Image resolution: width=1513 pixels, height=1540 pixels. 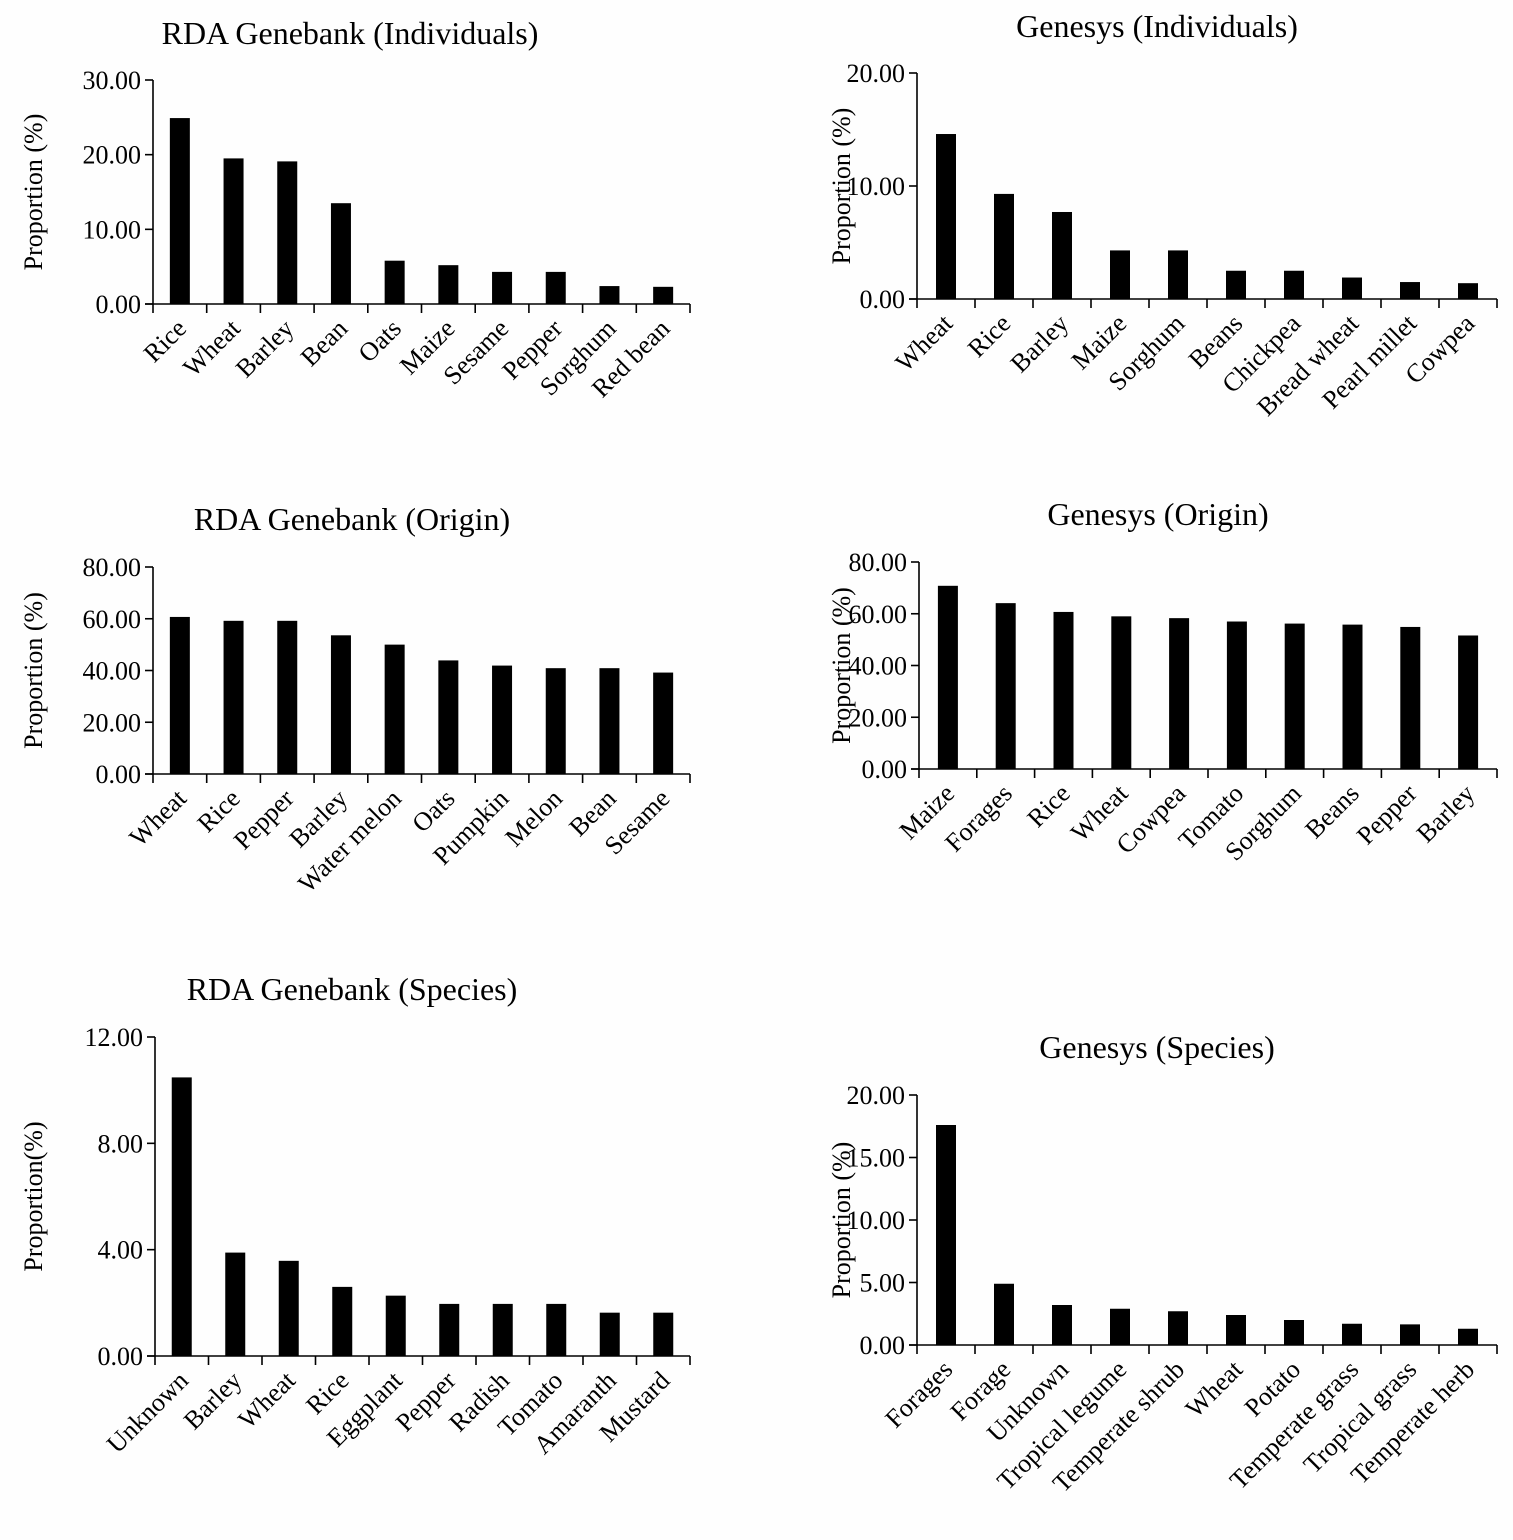 What do you see at coordinates (1214, 1388) in the screenshot?
I see `x-tick-label: Wheat` at bounding box center [1214, 1388].